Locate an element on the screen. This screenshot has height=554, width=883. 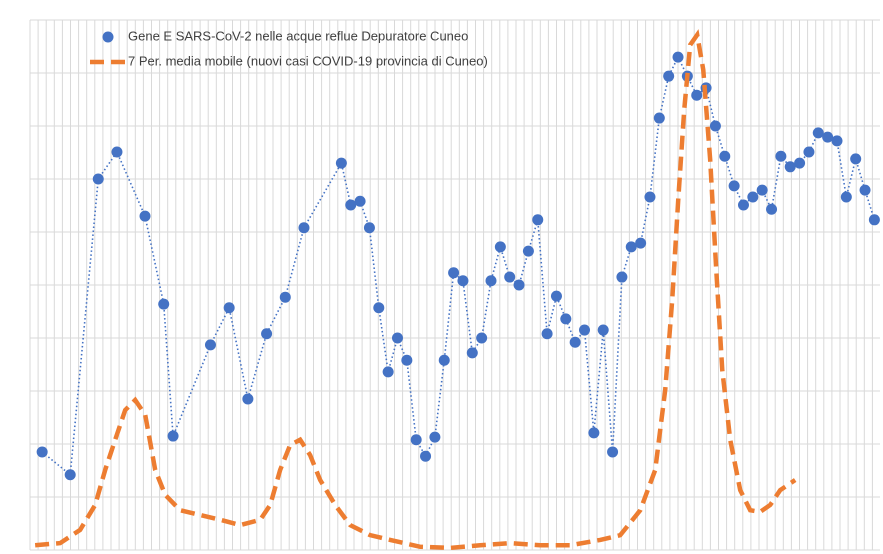
legend-marker is located at coordinates (108, 37).